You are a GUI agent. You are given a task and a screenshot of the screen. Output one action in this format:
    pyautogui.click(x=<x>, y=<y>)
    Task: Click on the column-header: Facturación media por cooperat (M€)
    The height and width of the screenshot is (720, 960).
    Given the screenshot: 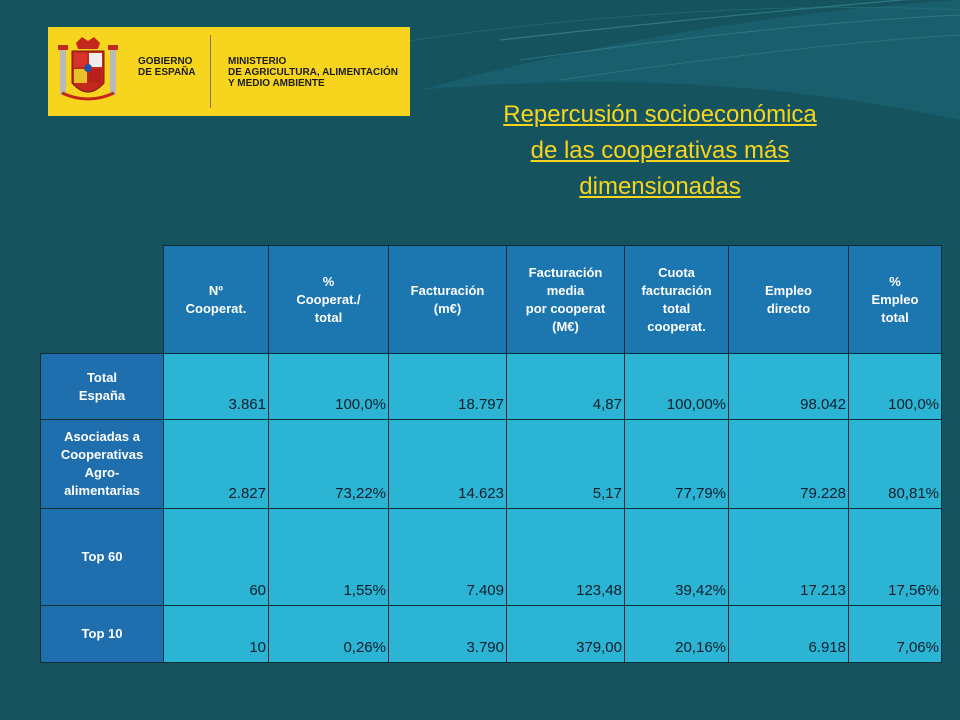 What is the action you would take?
    pyautogui.click(x=565, y=299)
    